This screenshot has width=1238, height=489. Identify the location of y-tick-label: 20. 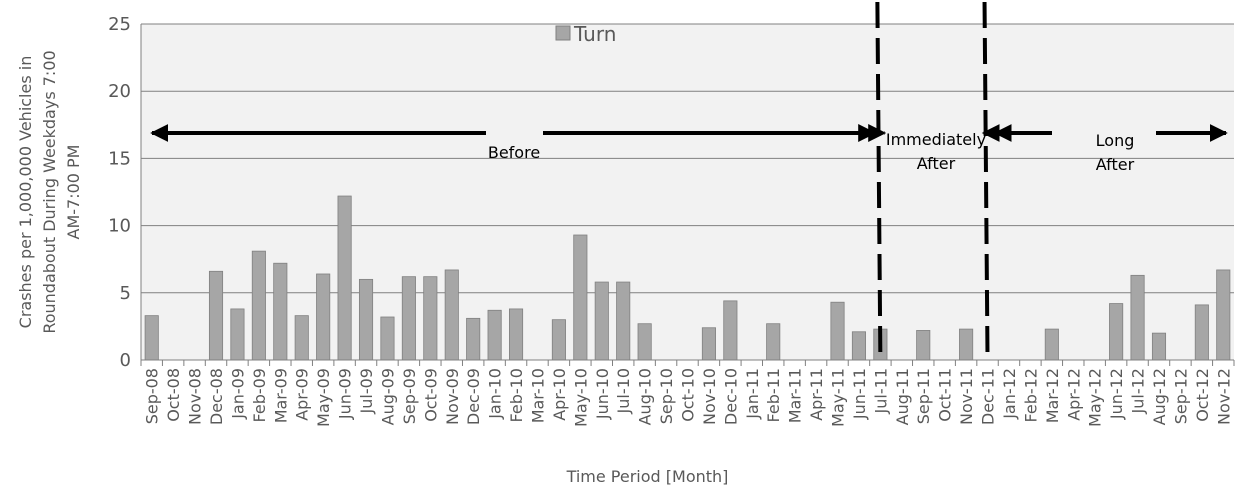
(119, 91).